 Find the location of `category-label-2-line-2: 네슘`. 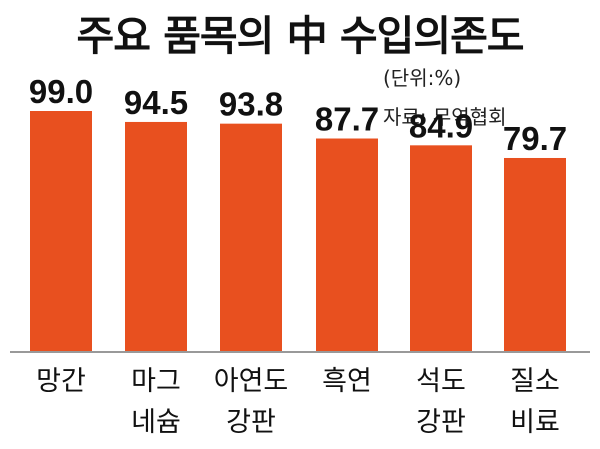

category-label-2-line-2: 네슘 is located at coordinates (156, 422).